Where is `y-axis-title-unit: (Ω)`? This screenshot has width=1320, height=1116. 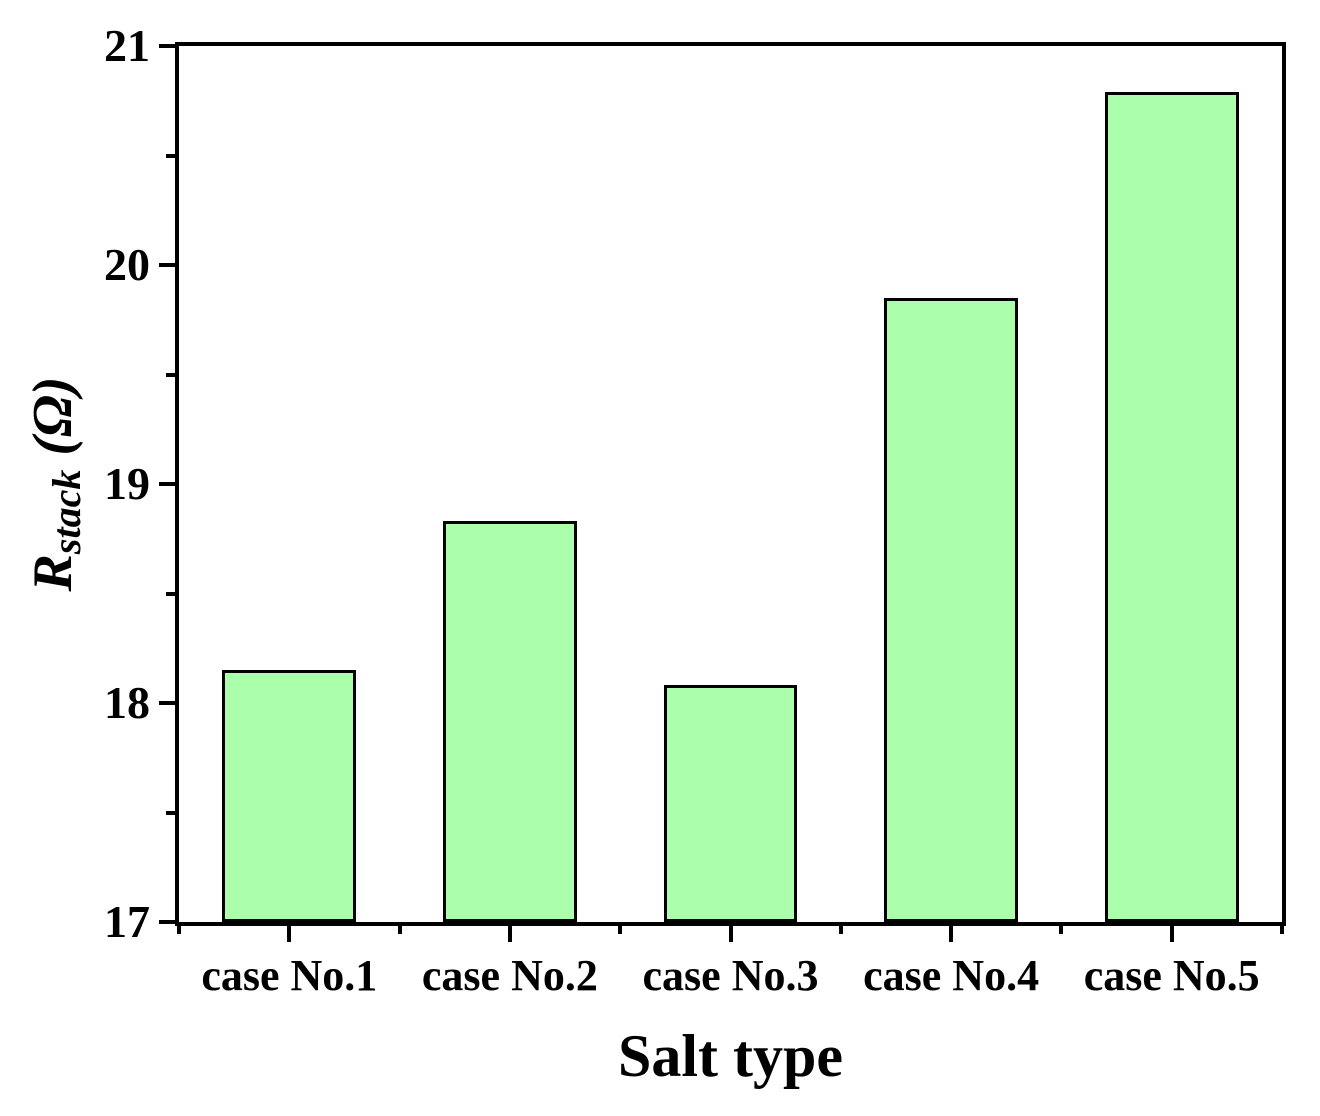 y-axis-title-unit: (Ω) is located at coordinates (53, 423).